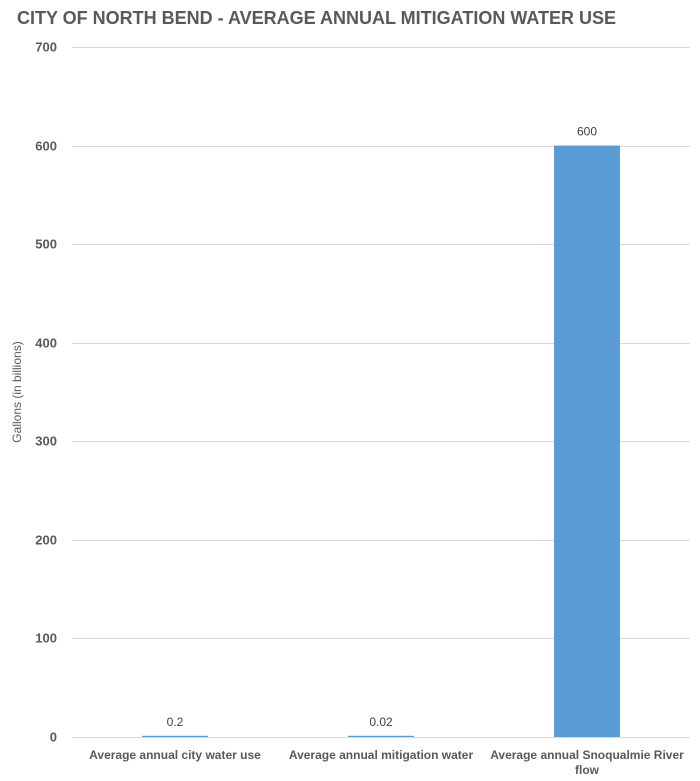 The width and height of the screenshot is (700, 781). I want to click on y-axis-label: Gallons (in billions), so click(17, 391).